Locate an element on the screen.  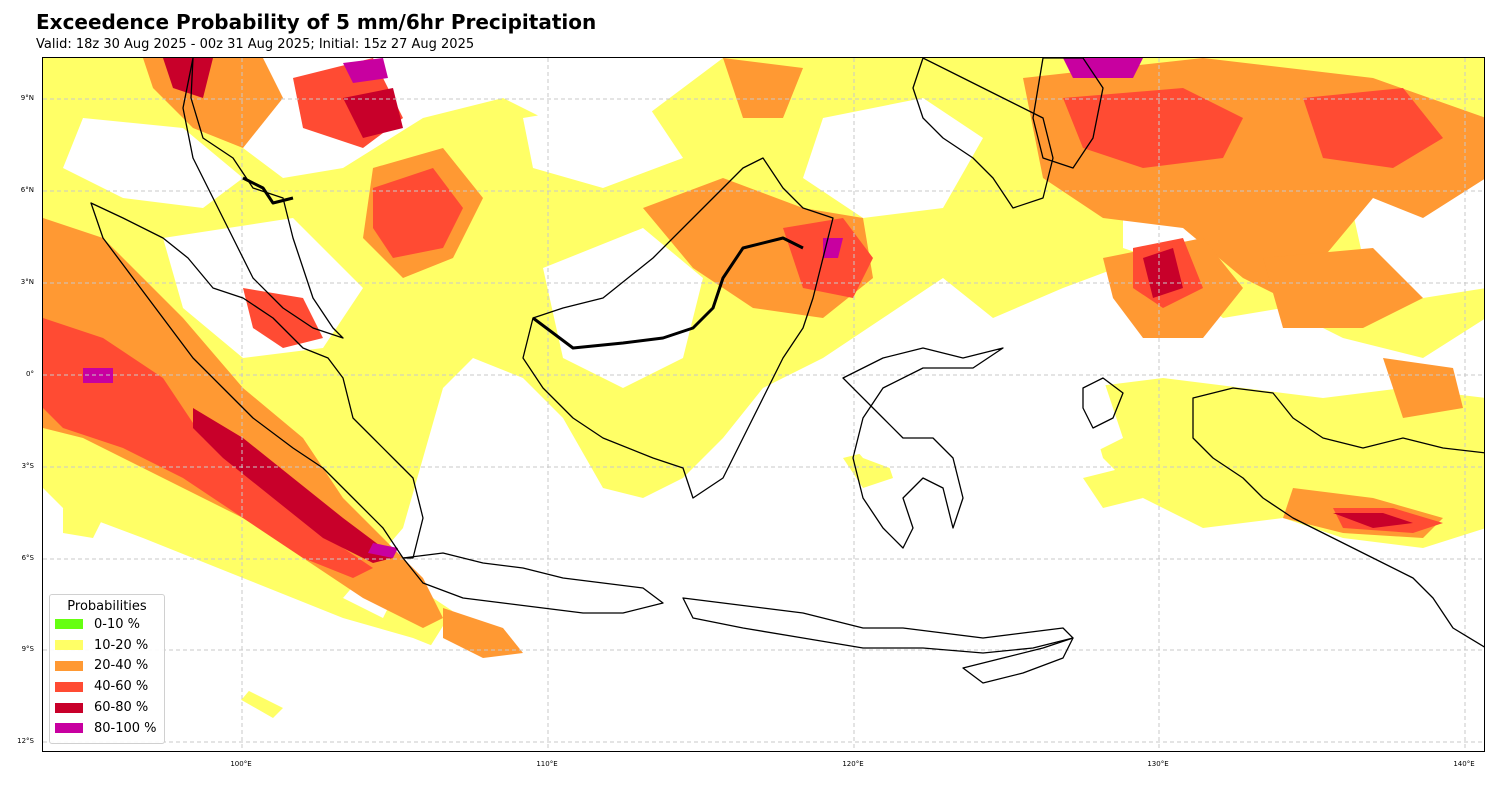
java-coast is located at coordinates (533, 583).